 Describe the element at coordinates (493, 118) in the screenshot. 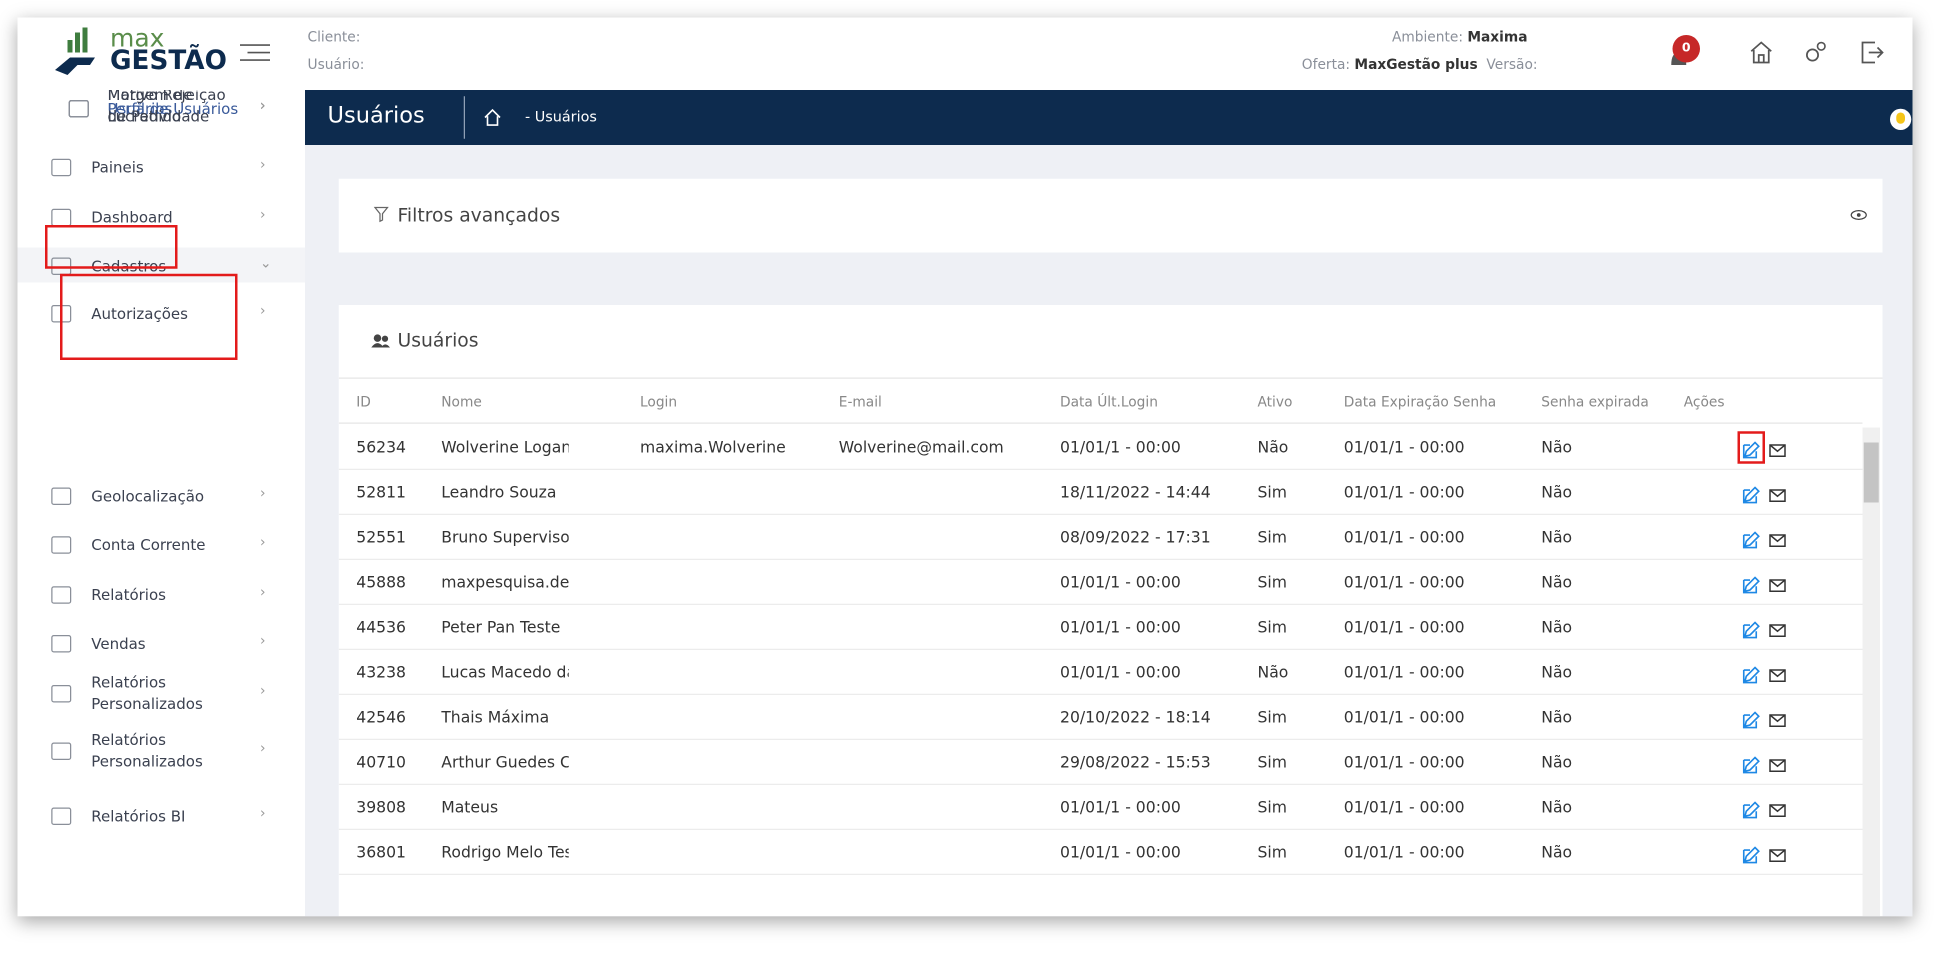

I see `breadcrumb-home` at that location.